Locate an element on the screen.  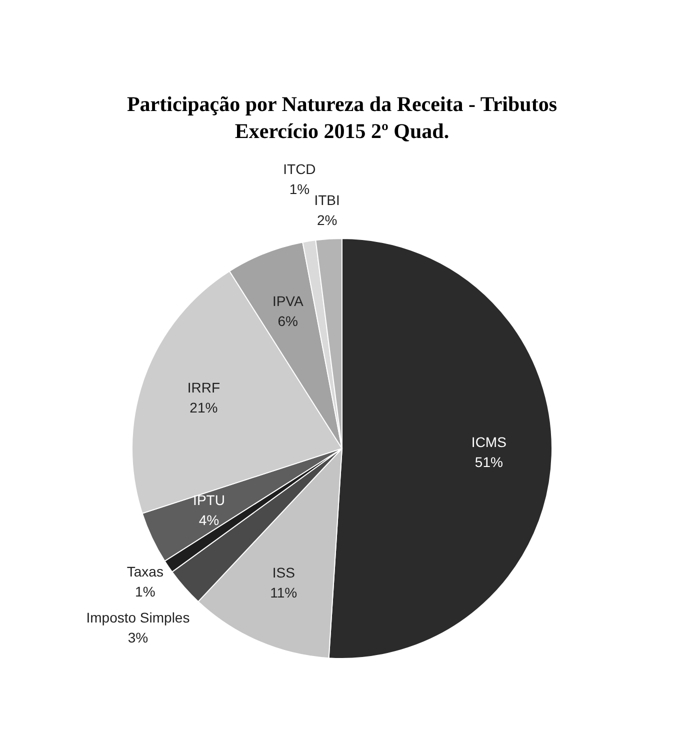
slice-label: ICMS is located at coordinates (488, 442).